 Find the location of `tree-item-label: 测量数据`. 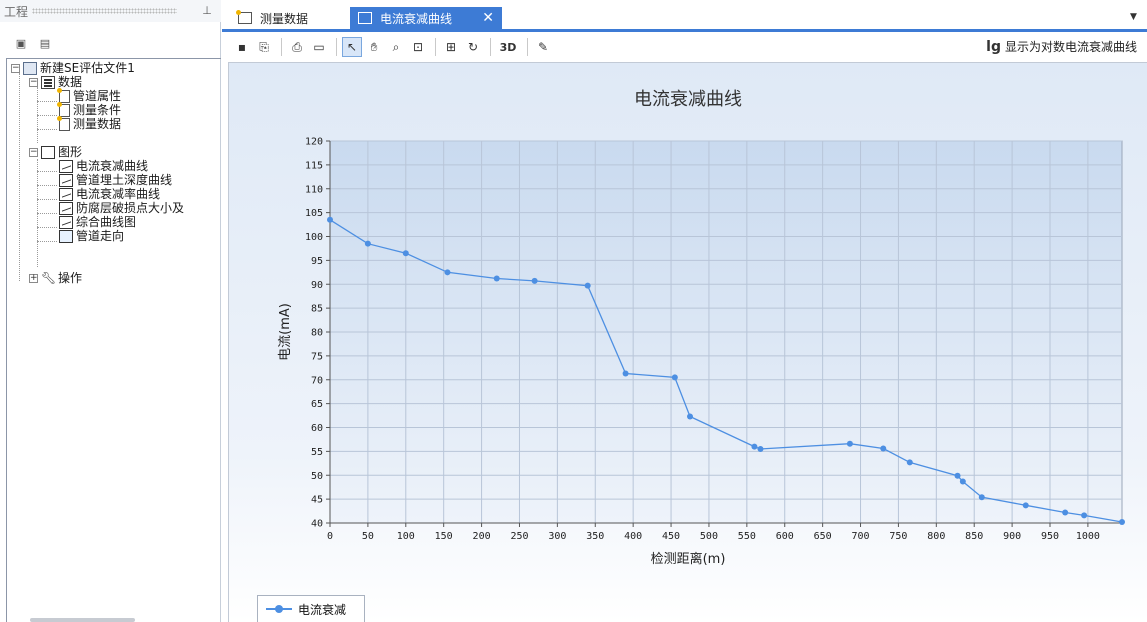

tree-item-label: 测量数据 is located at coordinates (97, 124).